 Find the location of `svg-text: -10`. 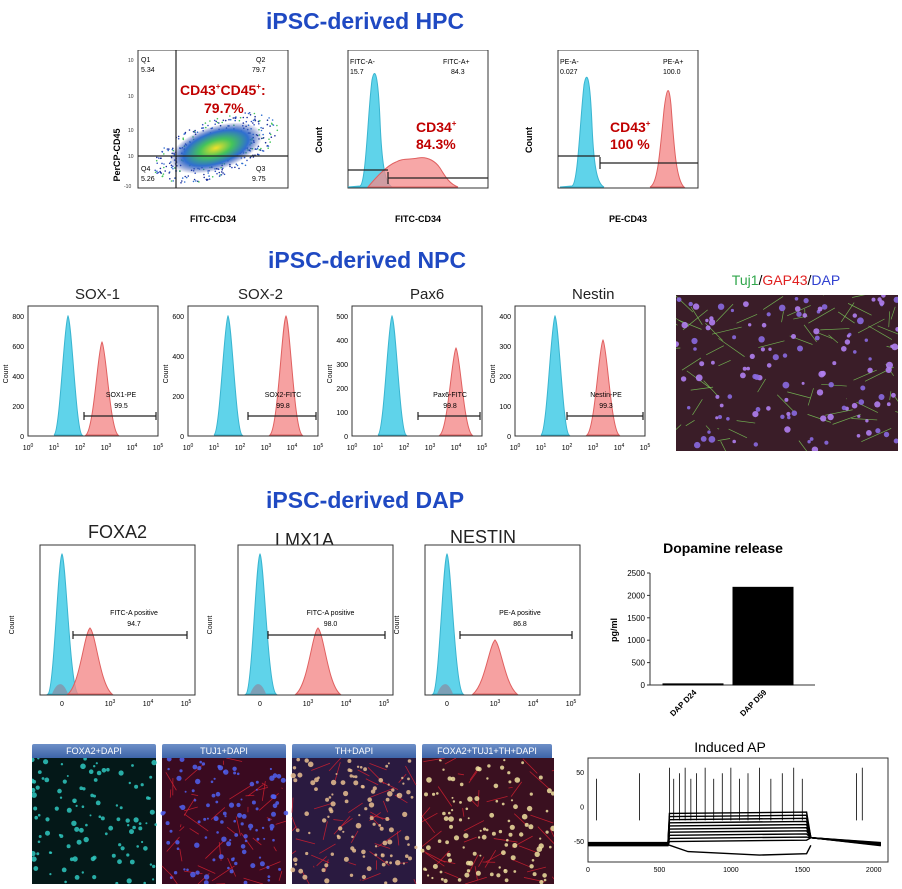

svg-text: -10 is located at coordinates (127, 187).